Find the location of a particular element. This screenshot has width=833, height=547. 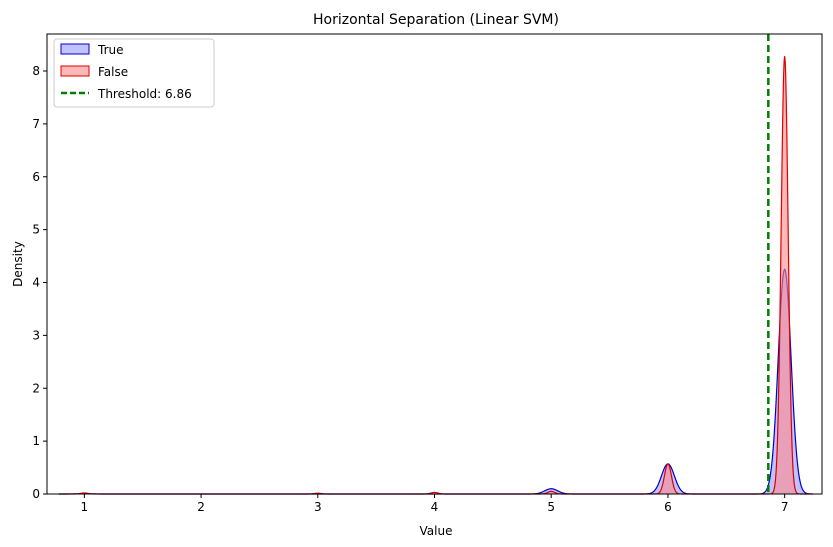

y-tick-label: 2 is located at coordinates (36, 388).